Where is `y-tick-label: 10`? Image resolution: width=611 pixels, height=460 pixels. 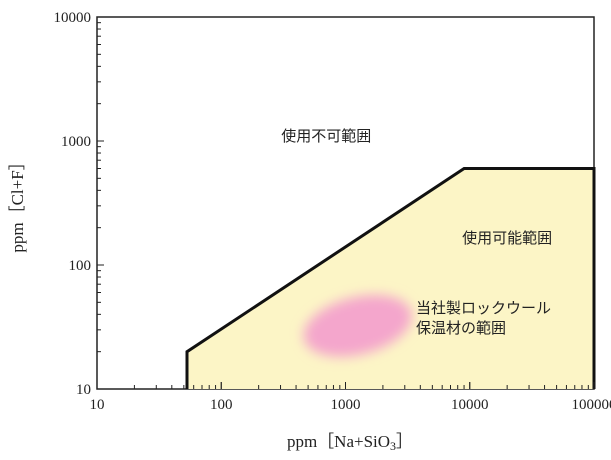
y-tick-label: 10 is located at coordinates (83, 390).